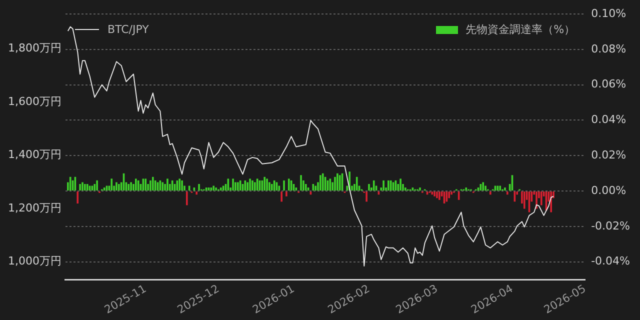 The width and height of the screenshot is (640, 320). What do you see at coordinates (608, 49) in the screenshot?
I see `y2-tick-label: 0.08%` at bounding box center [608, 49].